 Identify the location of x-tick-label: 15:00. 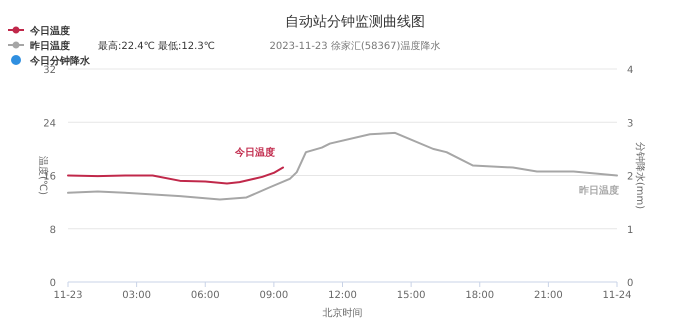
(411, 295).